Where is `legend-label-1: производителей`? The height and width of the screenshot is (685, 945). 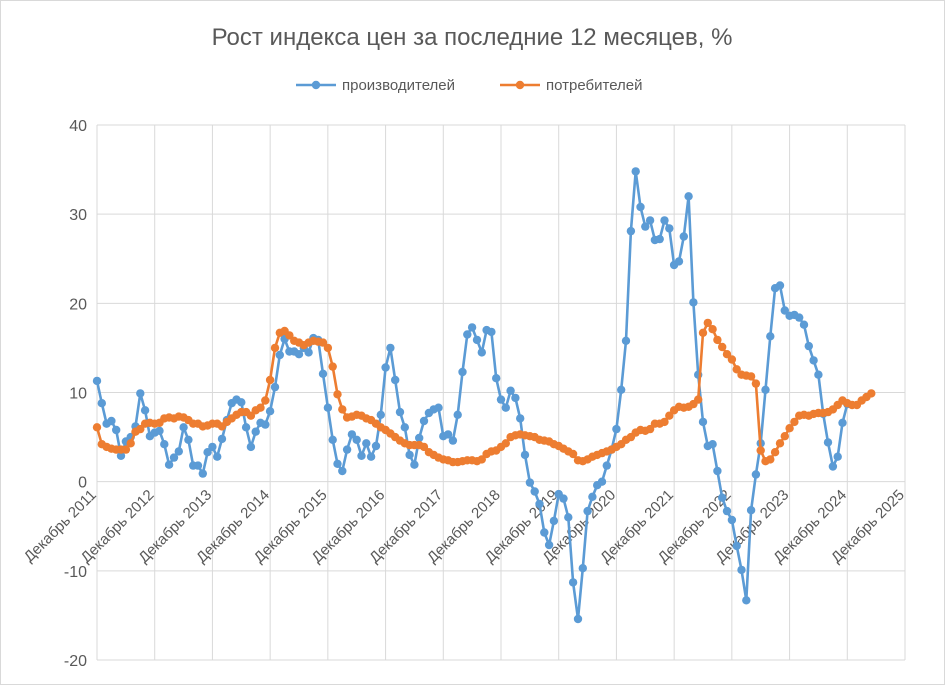 legend-label-1: производителей is located at coordinates (398, 85).